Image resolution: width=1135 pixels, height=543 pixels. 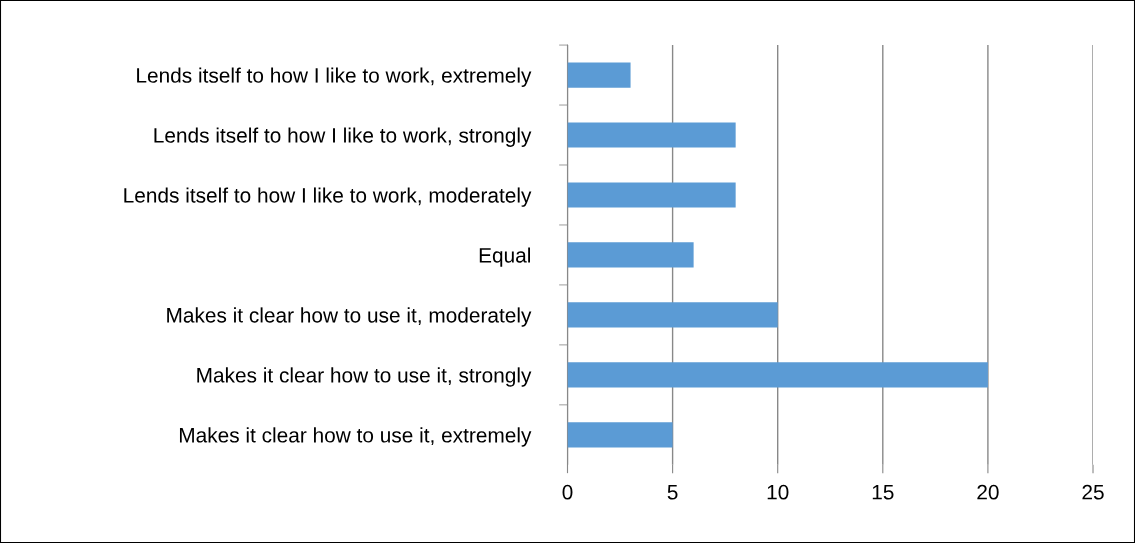 I want to click on y-tick-label: Lends itself to how I like to work, moderately, so click(x=328, y=197).